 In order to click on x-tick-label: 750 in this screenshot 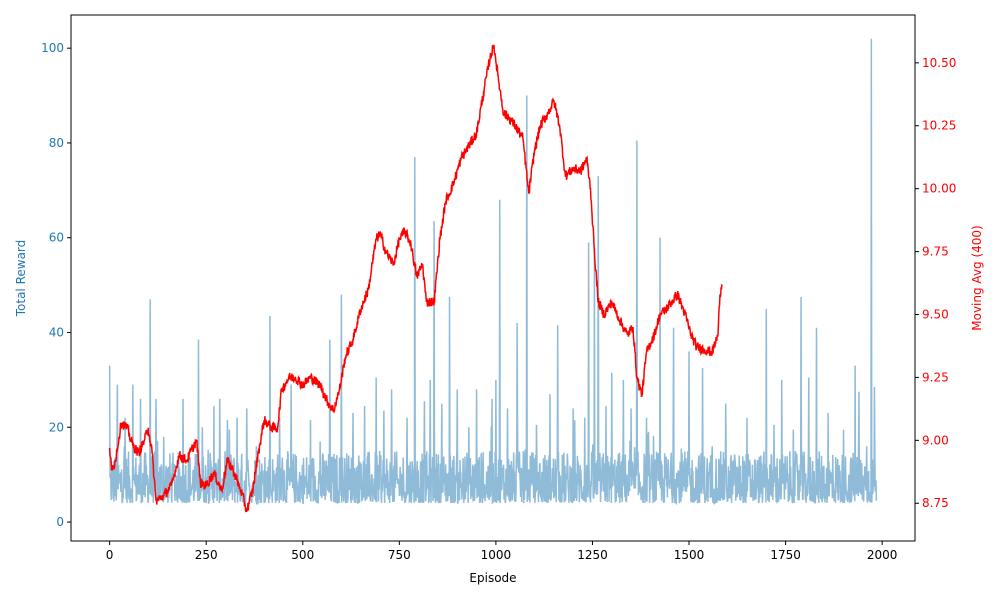, I will do `click(399, 555)`.